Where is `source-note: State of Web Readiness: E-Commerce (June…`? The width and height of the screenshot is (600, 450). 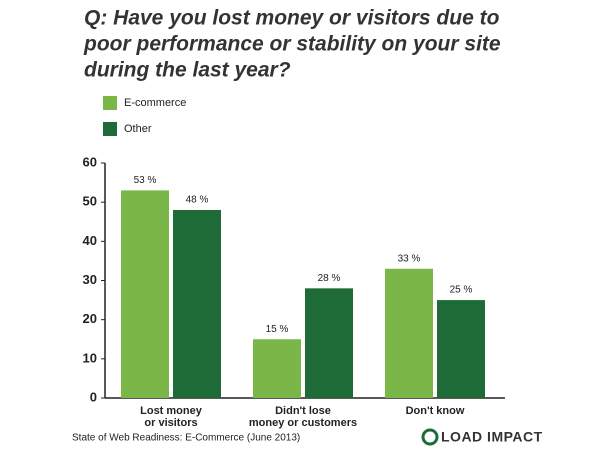 source-note: State of Web Readiness: E-Commerce (June… is located at coordinates (186, 438).